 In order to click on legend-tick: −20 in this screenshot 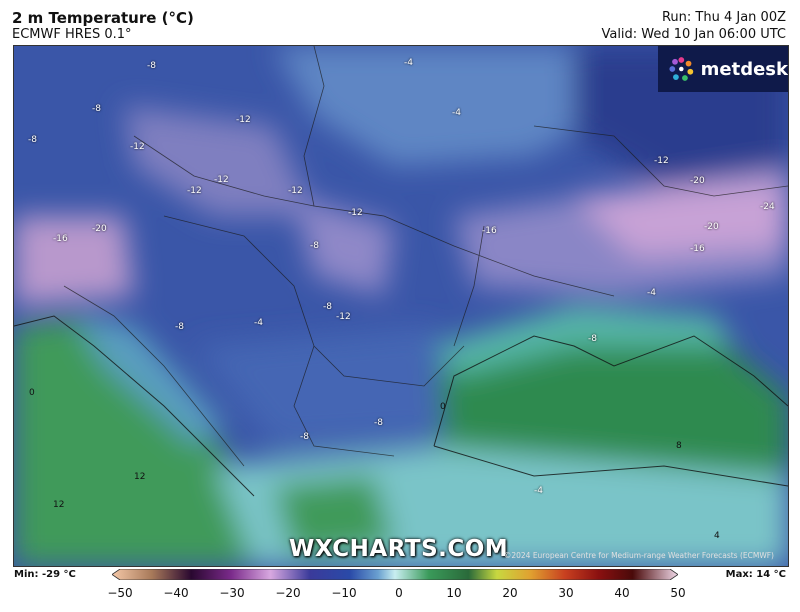, I will do `click(288, 593)`.